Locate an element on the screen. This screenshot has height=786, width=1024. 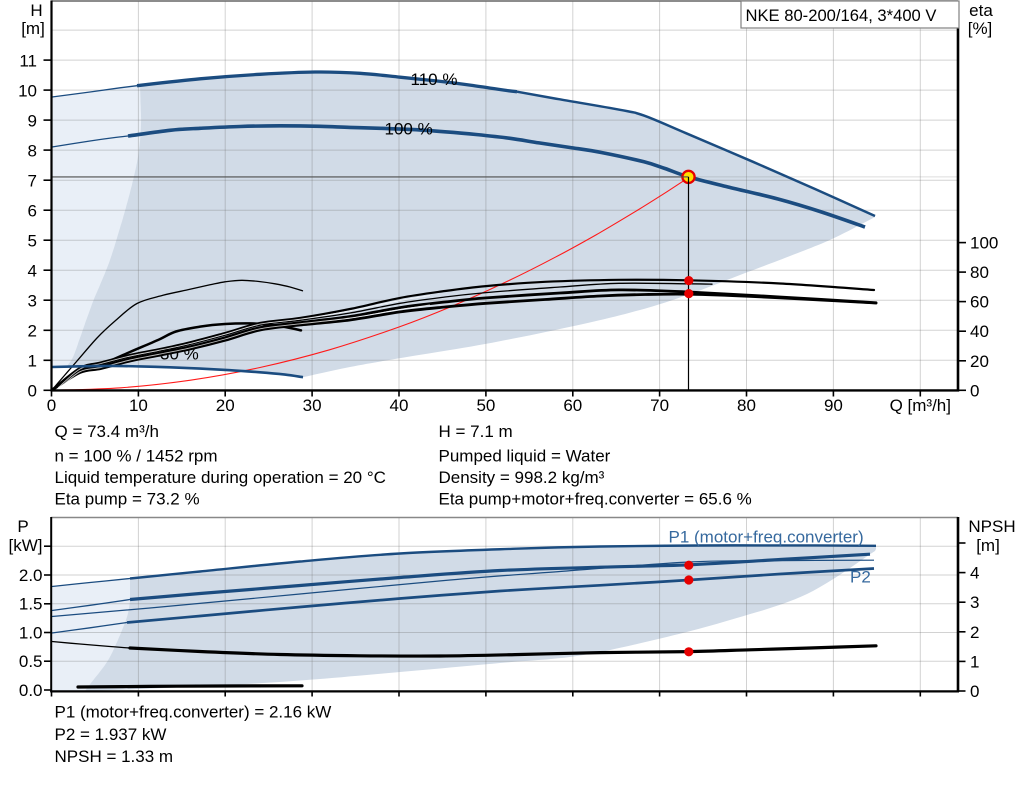
svg-text: 90 is located at coordinates (833, 405).